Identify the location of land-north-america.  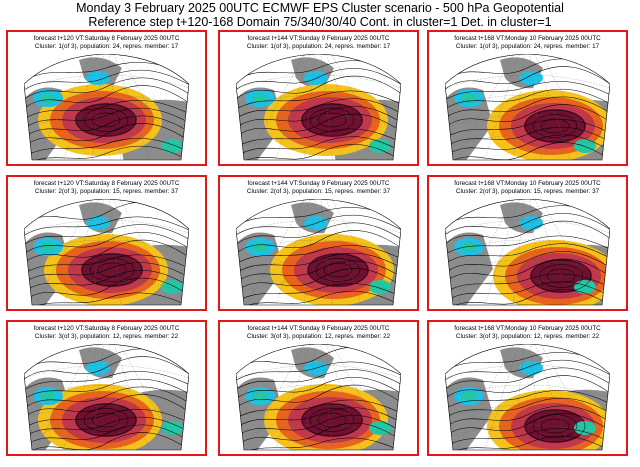
(469, 123).